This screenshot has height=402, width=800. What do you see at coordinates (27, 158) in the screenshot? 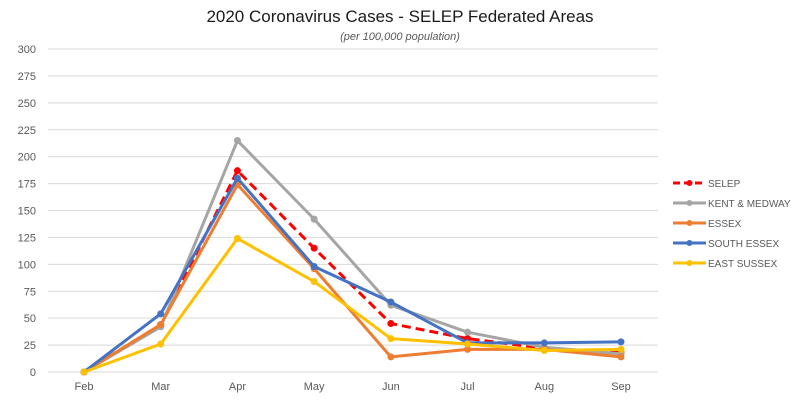
I see `y-tick-label: 200` at bounding box center [27, 158].